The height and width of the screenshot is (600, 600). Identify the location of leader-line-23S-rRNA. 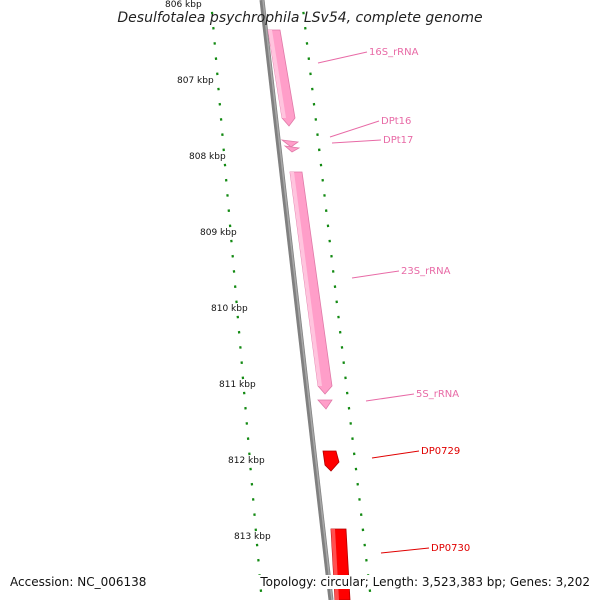
(375, 274).